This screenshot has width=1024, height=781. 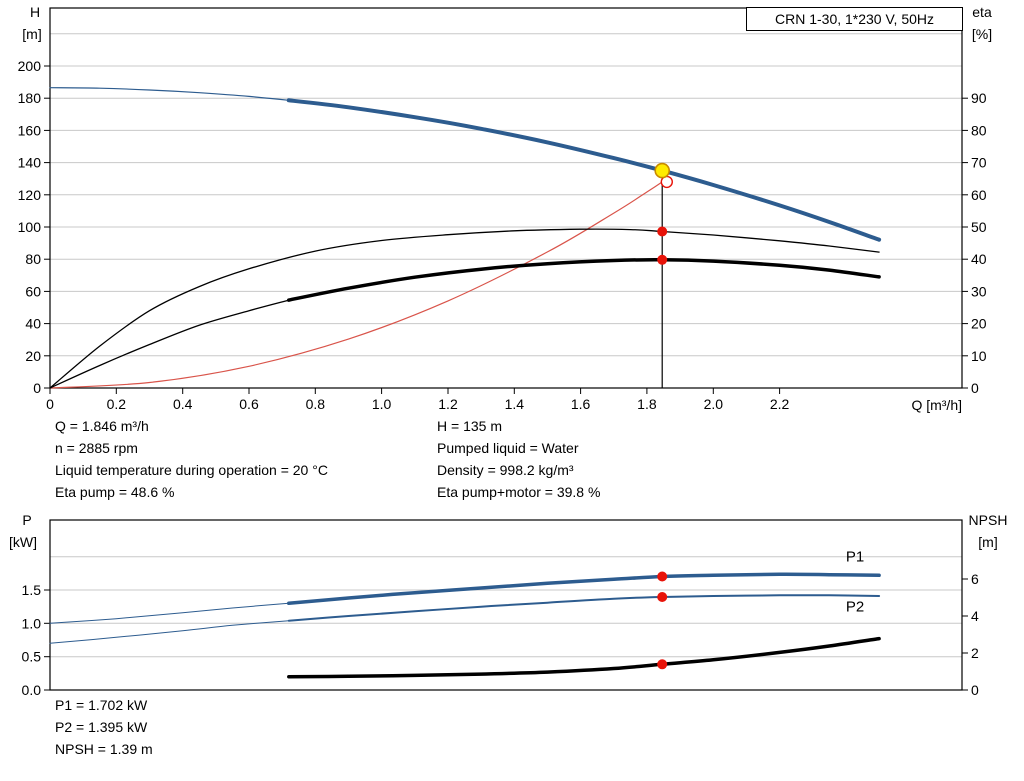 I want to click on y-right-tick-label: 20, so click(x=979, y=324).